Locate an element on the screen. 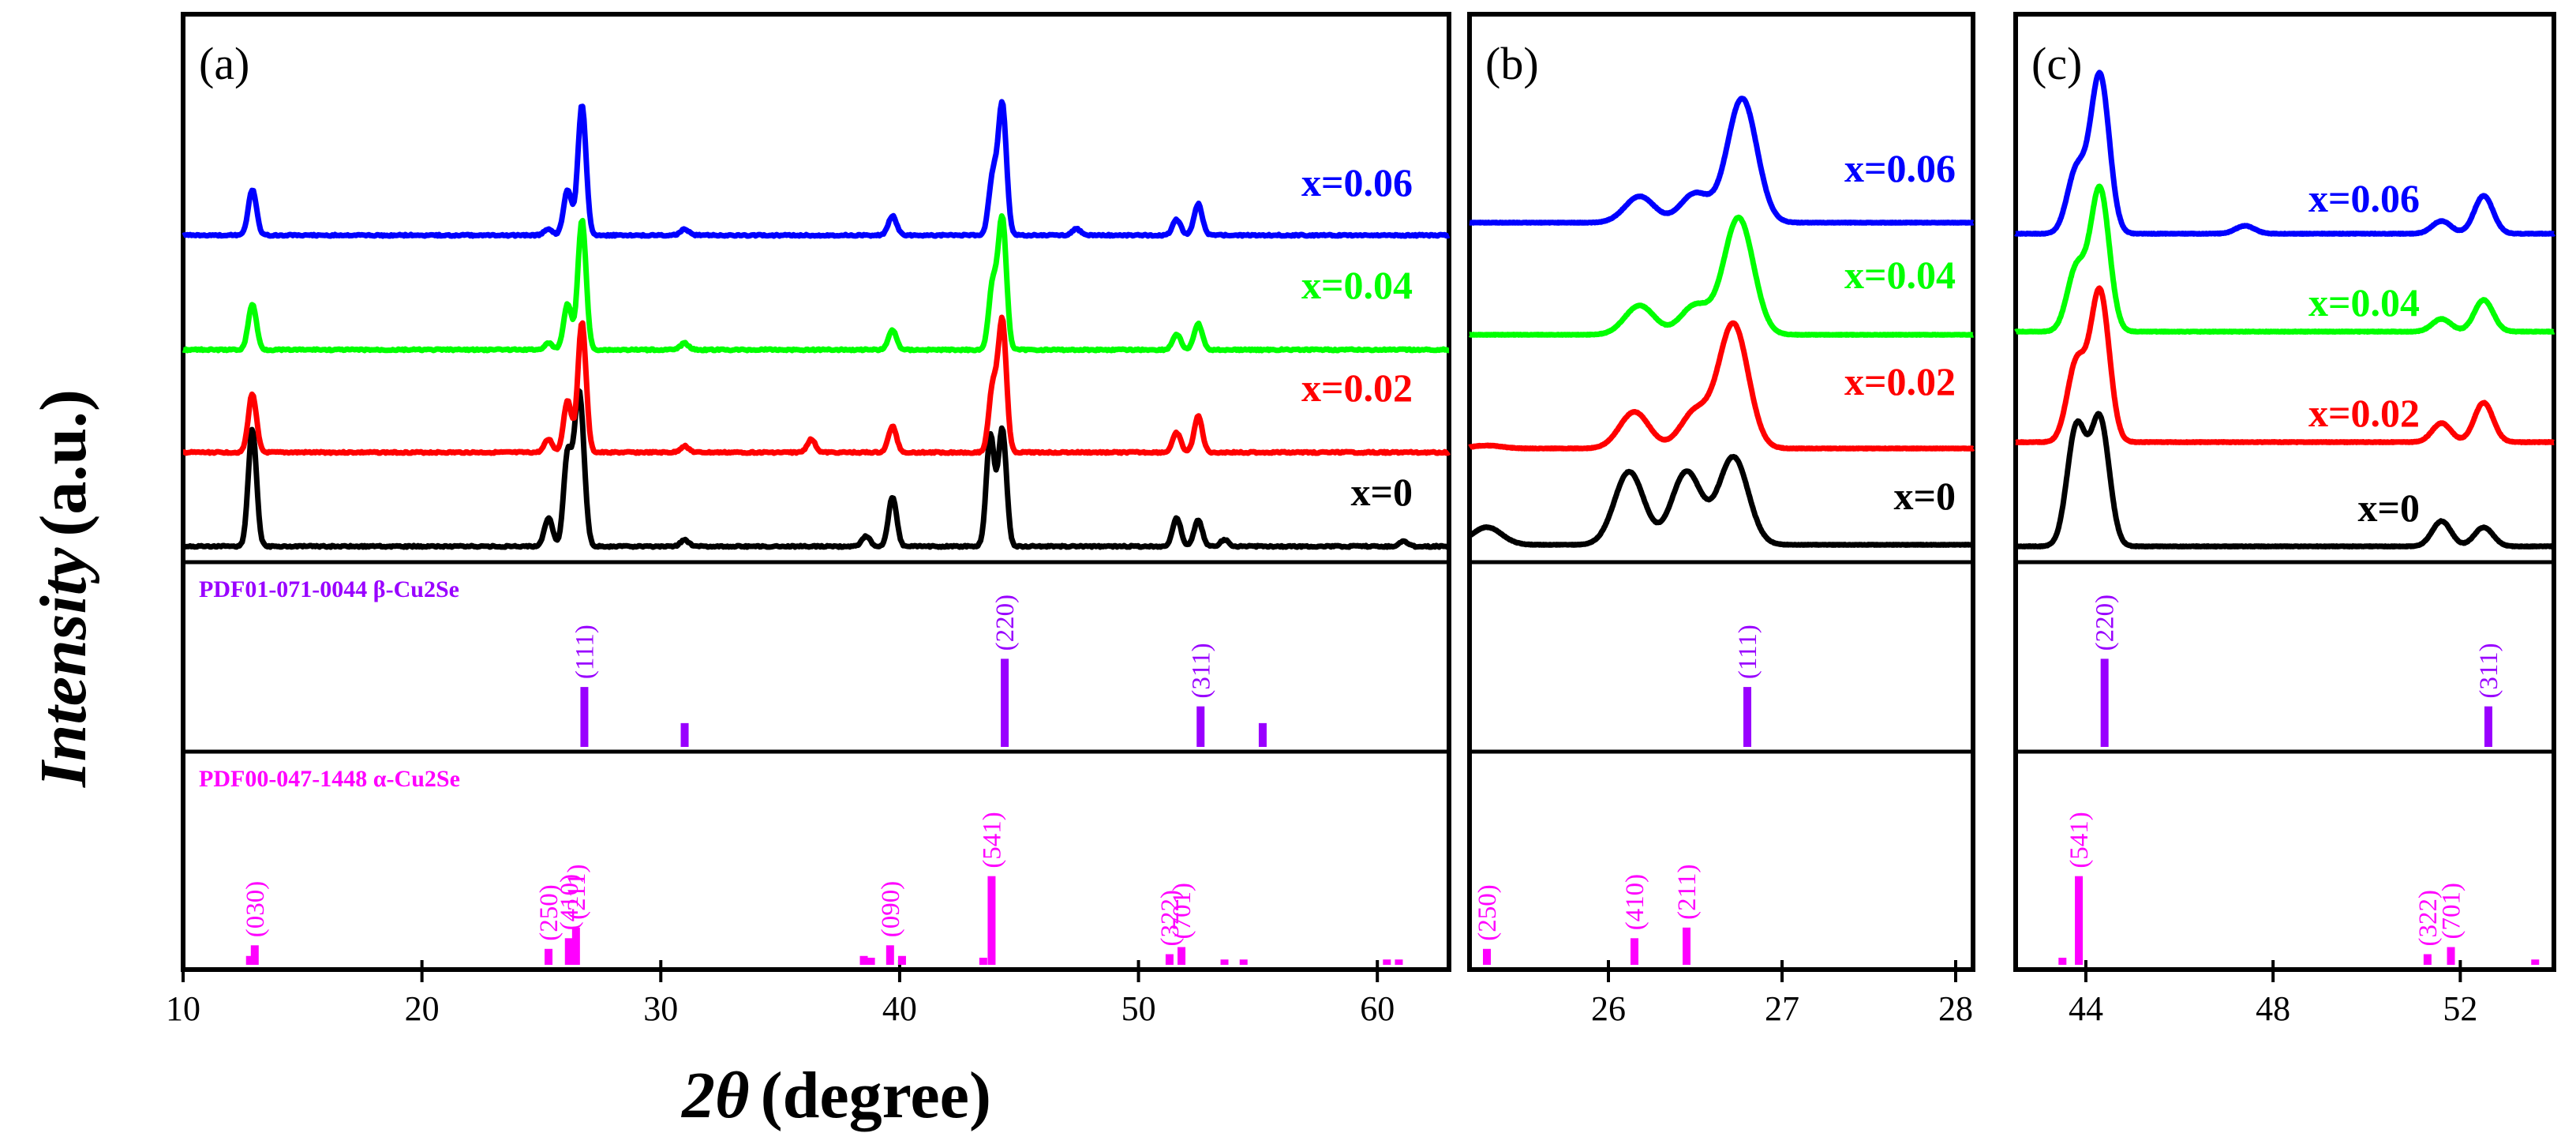 This screenshot has width=2576, height=1148. x-tick-label: 10 is located at coordinates (183, 1008).